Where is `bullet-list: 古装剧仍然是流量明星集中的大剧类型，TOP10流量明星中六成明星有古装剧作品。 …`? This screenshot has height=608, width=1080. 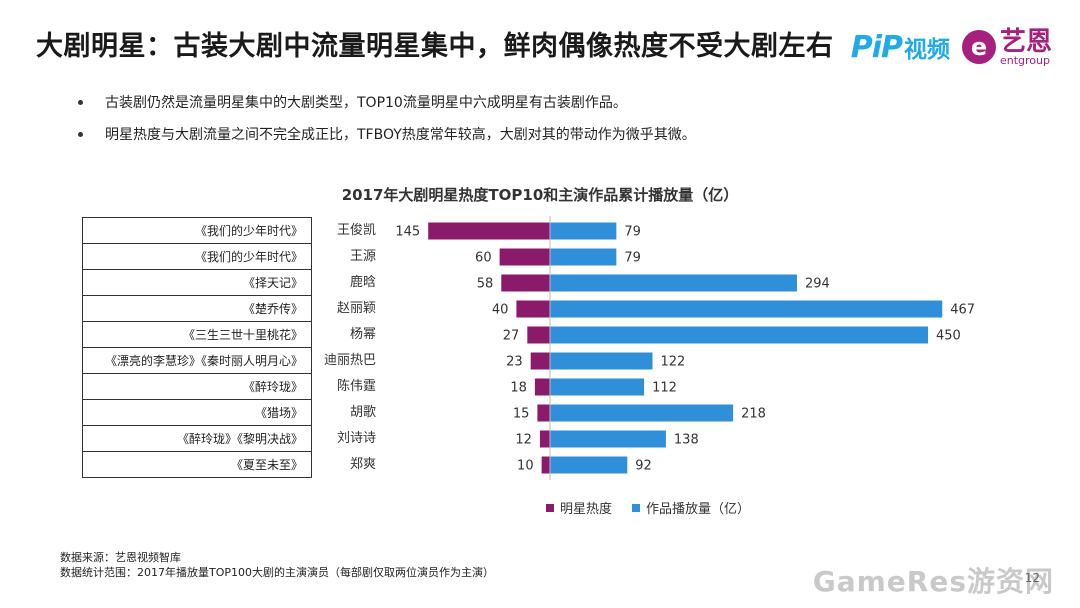
bullet-list: 古装剧仍然是流量明星集中的大剧类型，TOP10流量明星中六成明星有古装剧作品。 … is located at coordinates (387, 124).